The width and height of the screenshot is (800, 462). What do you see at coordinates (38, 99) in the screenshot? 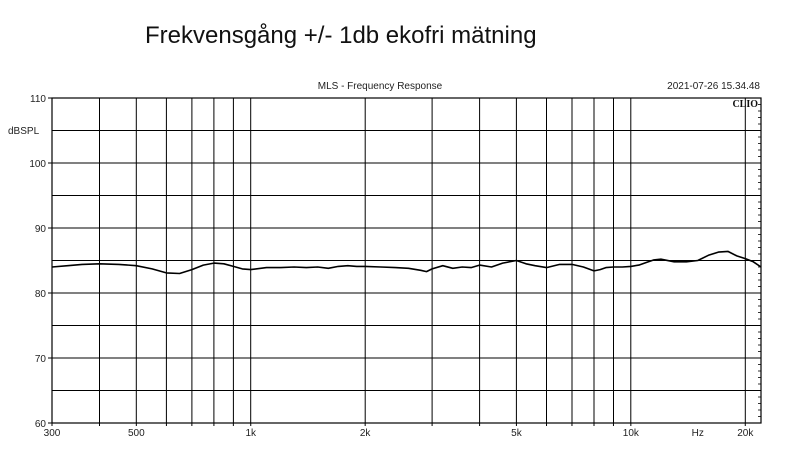
I see `y-tick-label: 110` at bounding box center [38, 99].